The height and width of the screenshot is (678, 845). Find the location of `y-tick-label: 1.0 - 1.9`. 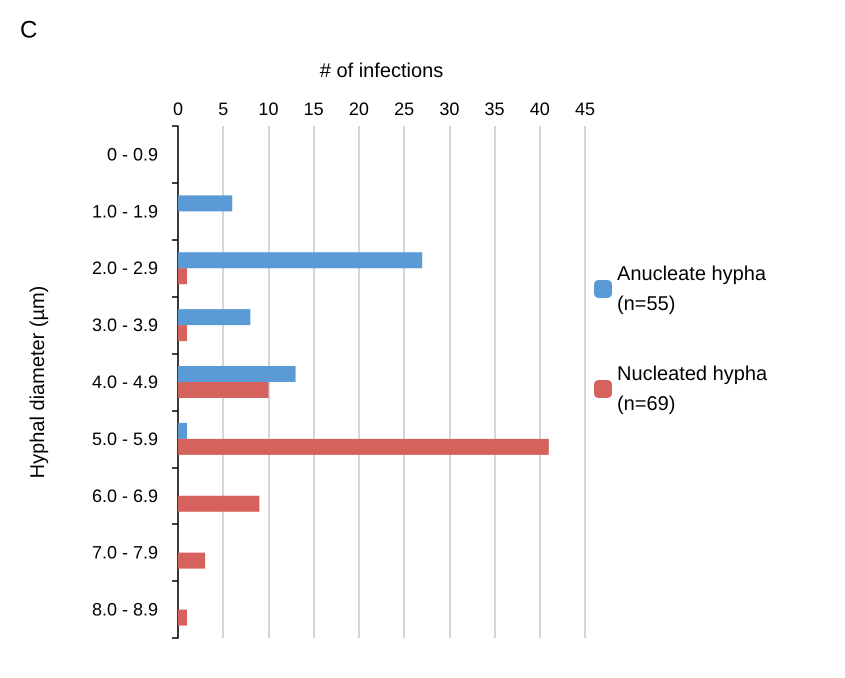

y-tick-label: 1.0 - 1.9 is located at coordinates (125, 211).